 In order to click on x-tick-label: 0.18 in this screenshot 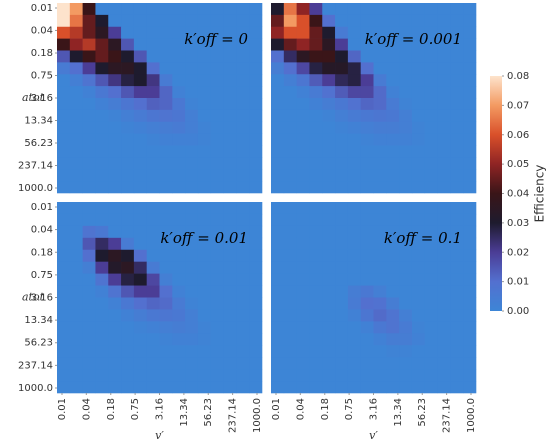, I will do `click(325, 409)`.